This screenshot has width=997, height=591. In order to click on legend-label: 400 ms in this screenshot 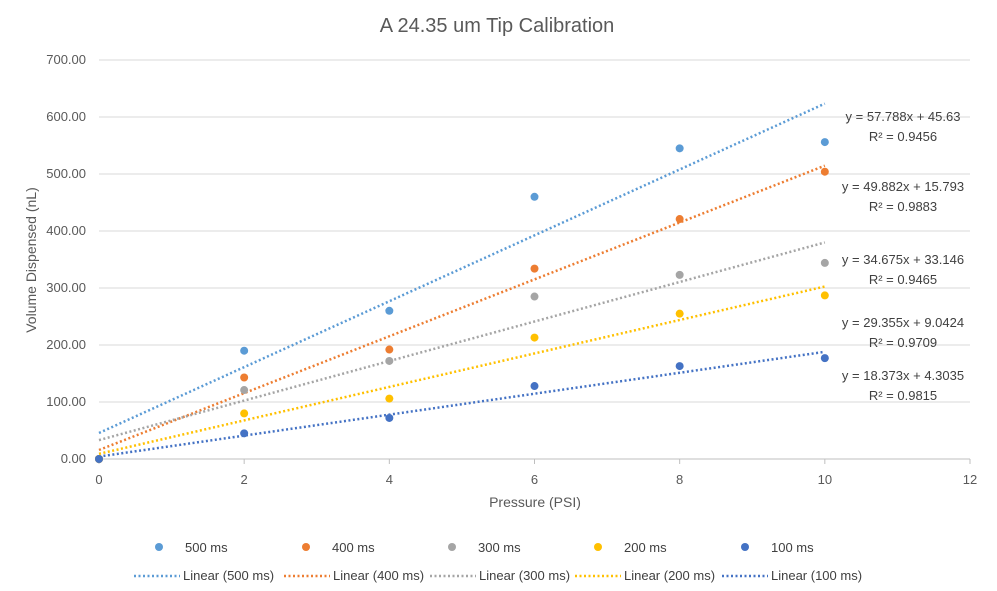, I will do `click(353, 547)`.